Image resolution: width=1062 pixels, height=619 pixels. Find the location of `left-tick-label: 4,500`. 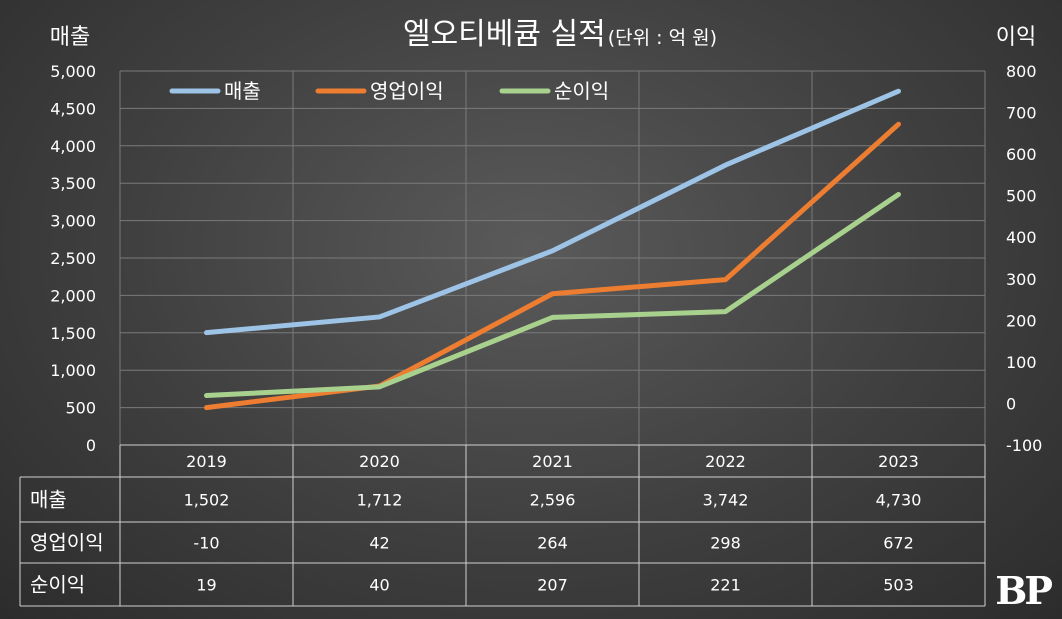

left-tick-label: 4,500 is located at coordinates (73, 108).